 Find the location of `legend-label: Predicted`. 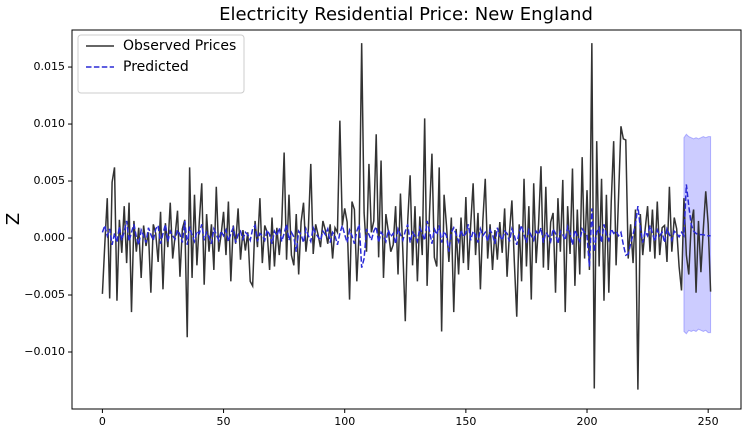

legend-label: Predicted is located at coordinates (156, 67).